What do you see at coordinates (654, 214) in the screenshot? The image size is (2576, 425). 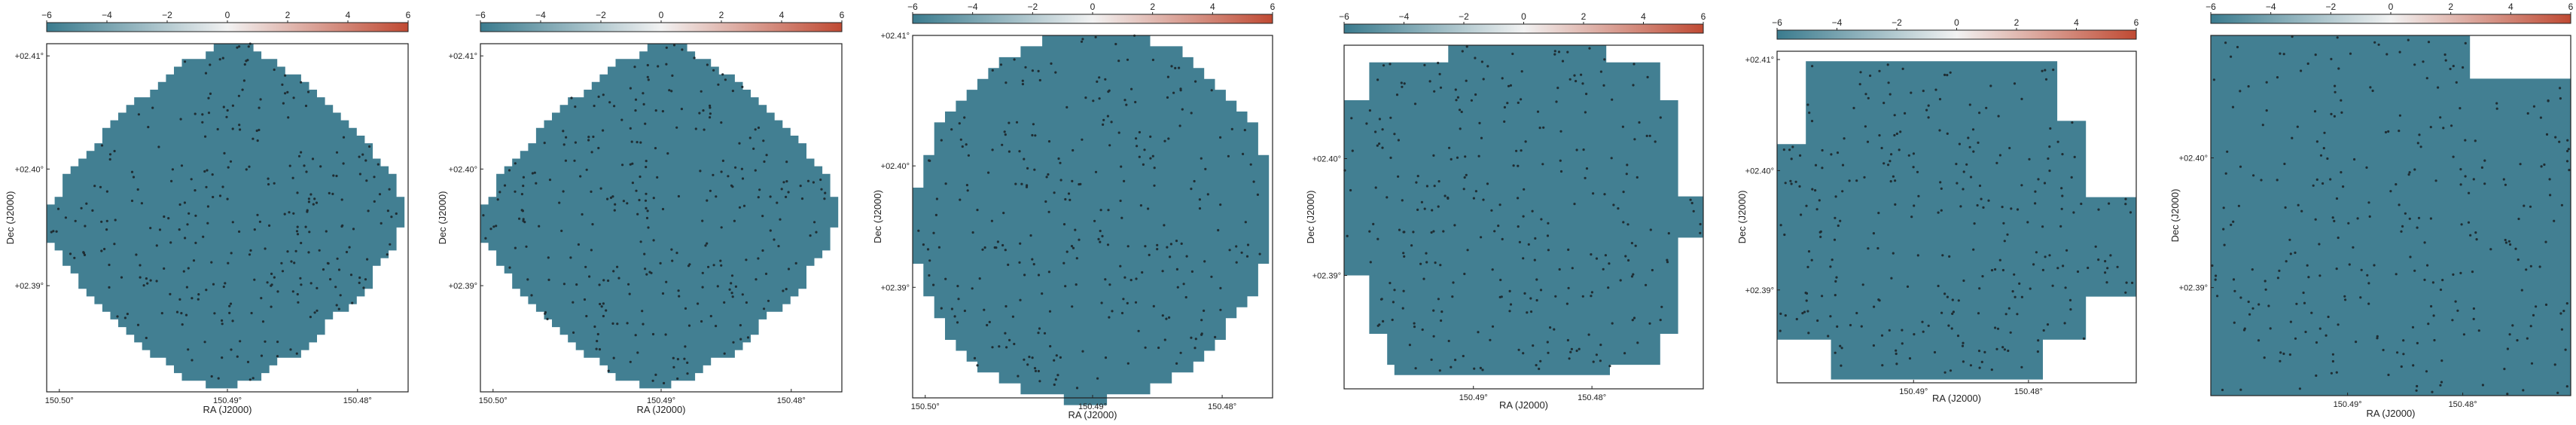 I see `source-points` at bounding box center [654, 214].